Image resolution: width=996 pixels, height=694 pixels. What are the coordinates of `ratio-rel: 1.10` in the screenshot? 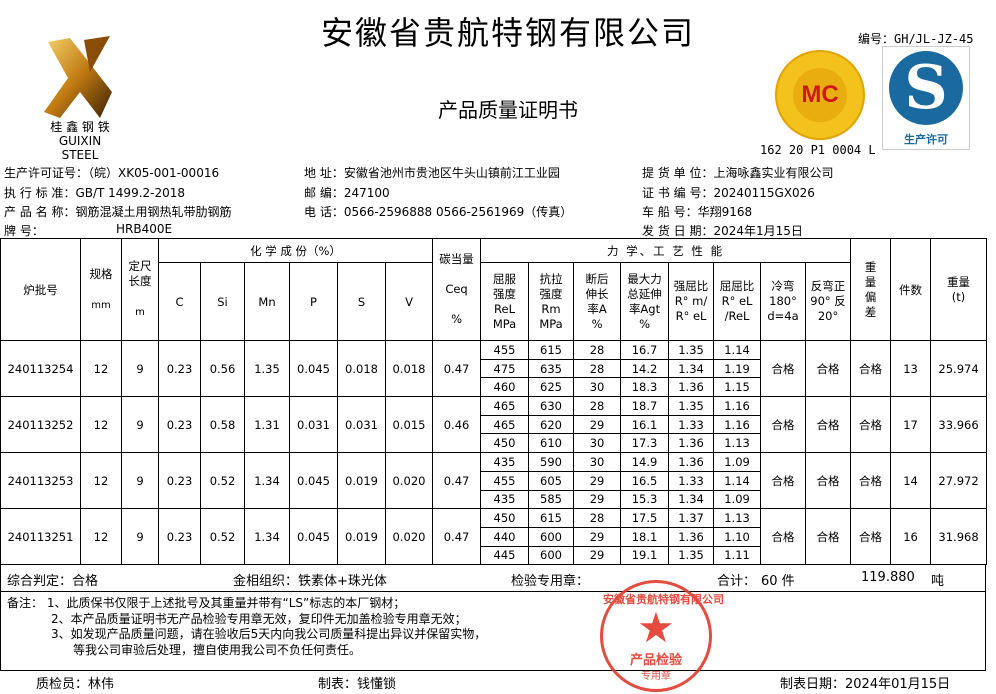 It's located at (737, 536).